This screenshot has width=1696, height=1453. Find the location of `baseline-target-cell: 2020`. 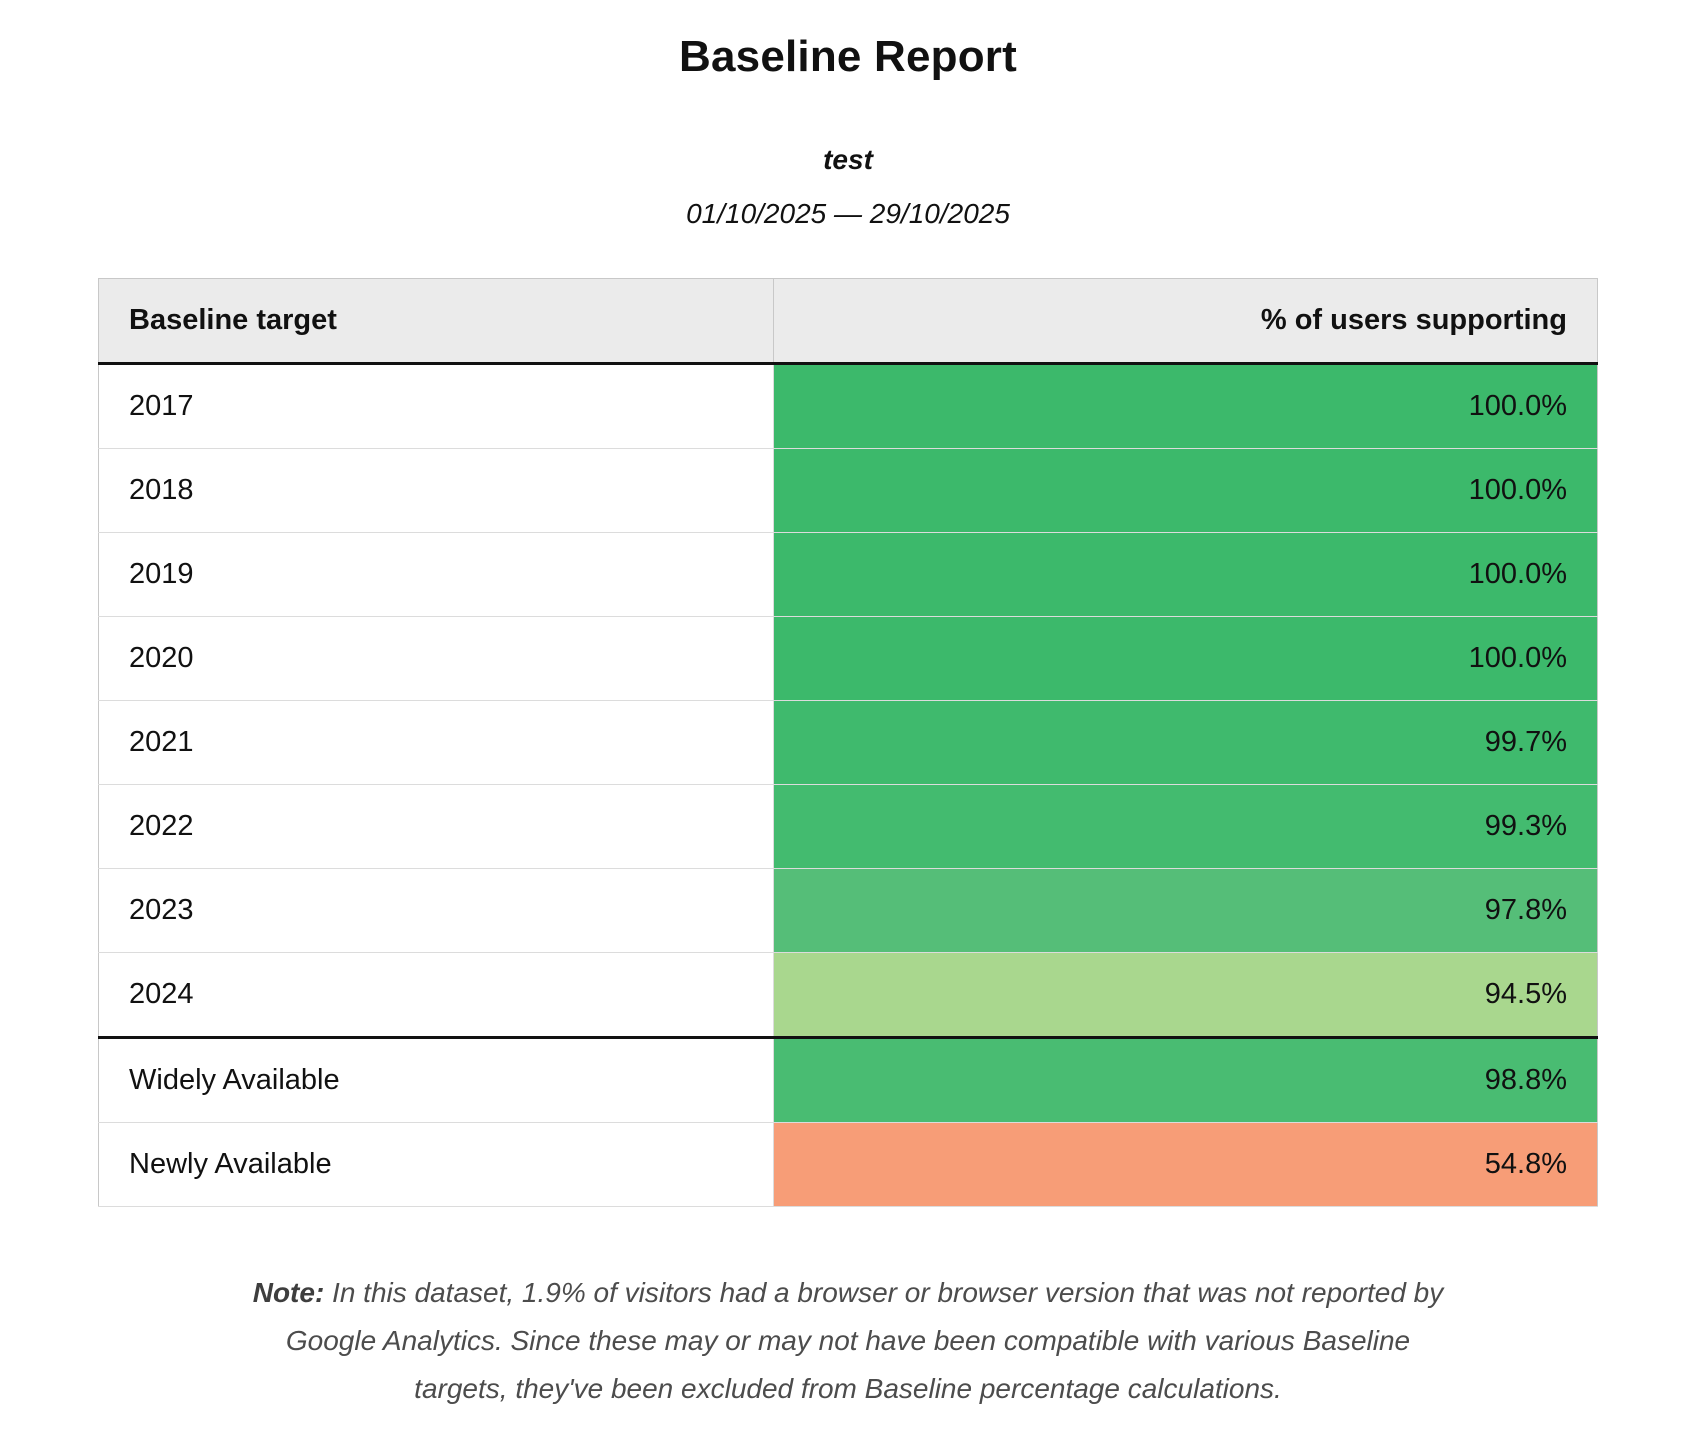

baseline-target-cell: 2020 is located at coordinates (436, 658).